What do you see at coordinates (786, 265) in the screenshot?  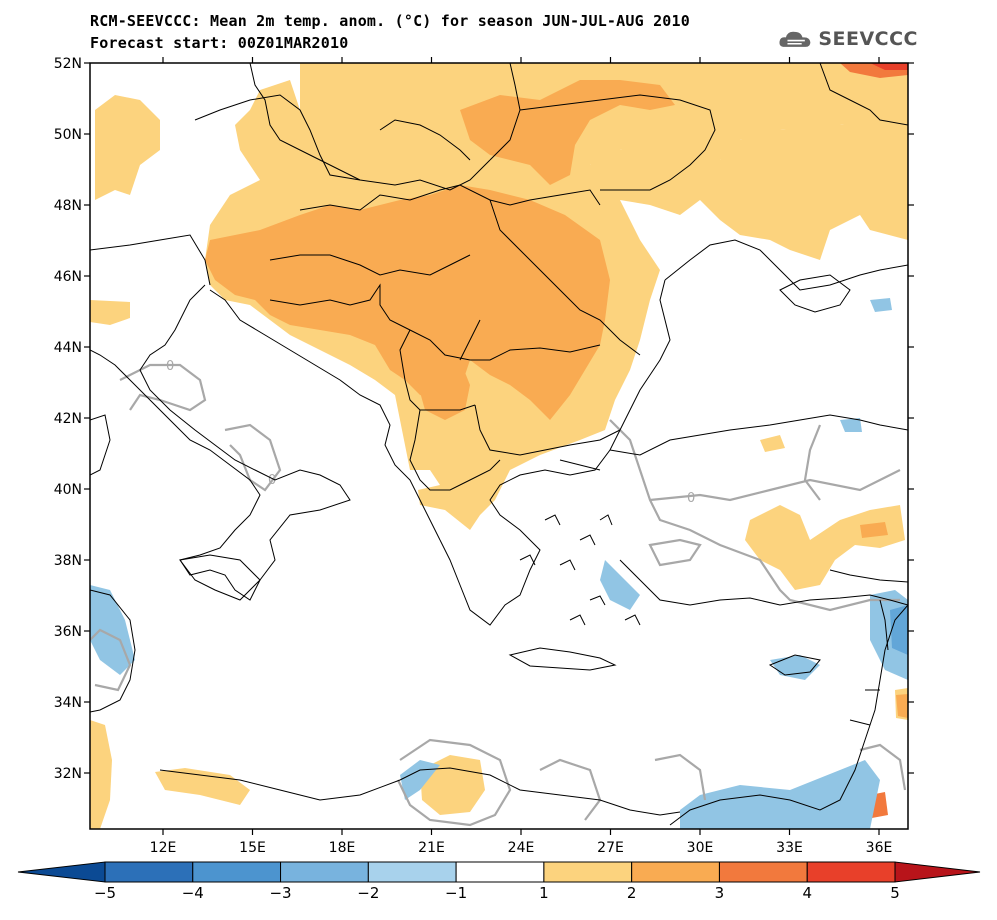 I see `coast-blacksea` at bounding box center [786, 265].